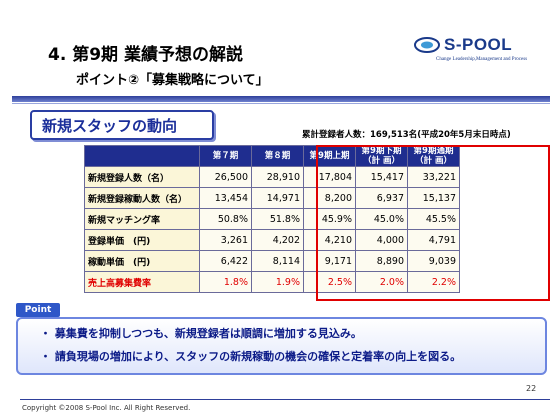 The height and width of the screenshot is (420, 560). I want to click on logo-mark-icon, so click(427, 45).